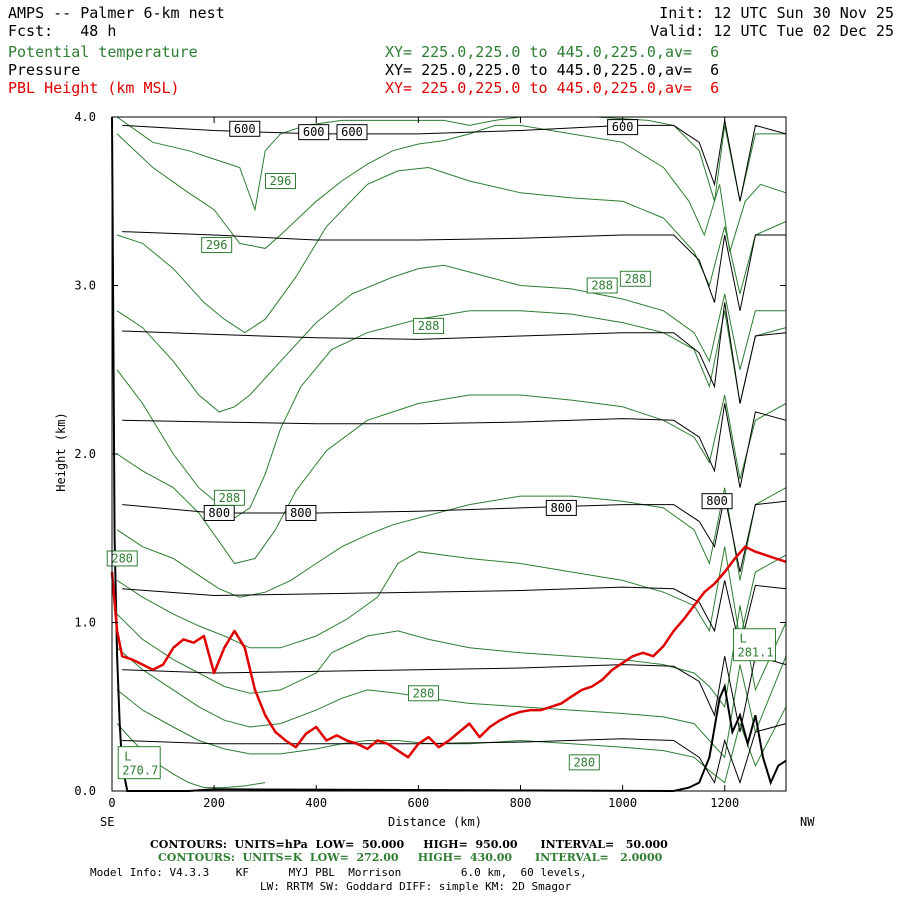 The width and height of the screenshot is (900, 900). I want to click on model-title: AMPS -- Palmer 6-km nest, so click(116, 13).